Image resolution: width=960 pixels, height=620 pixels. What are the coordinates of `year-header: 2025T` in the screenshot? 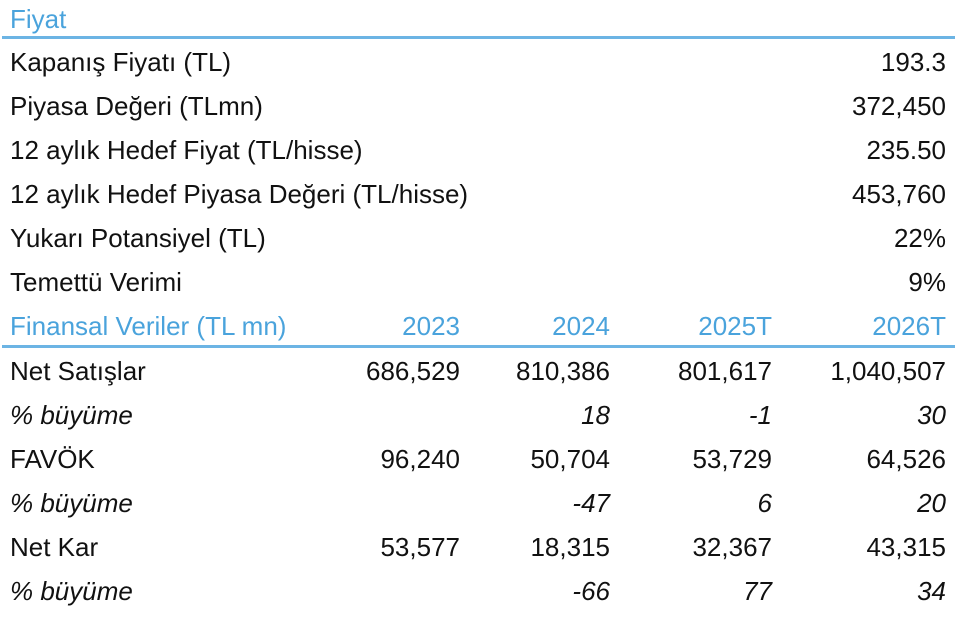 It's located at (735, 326).